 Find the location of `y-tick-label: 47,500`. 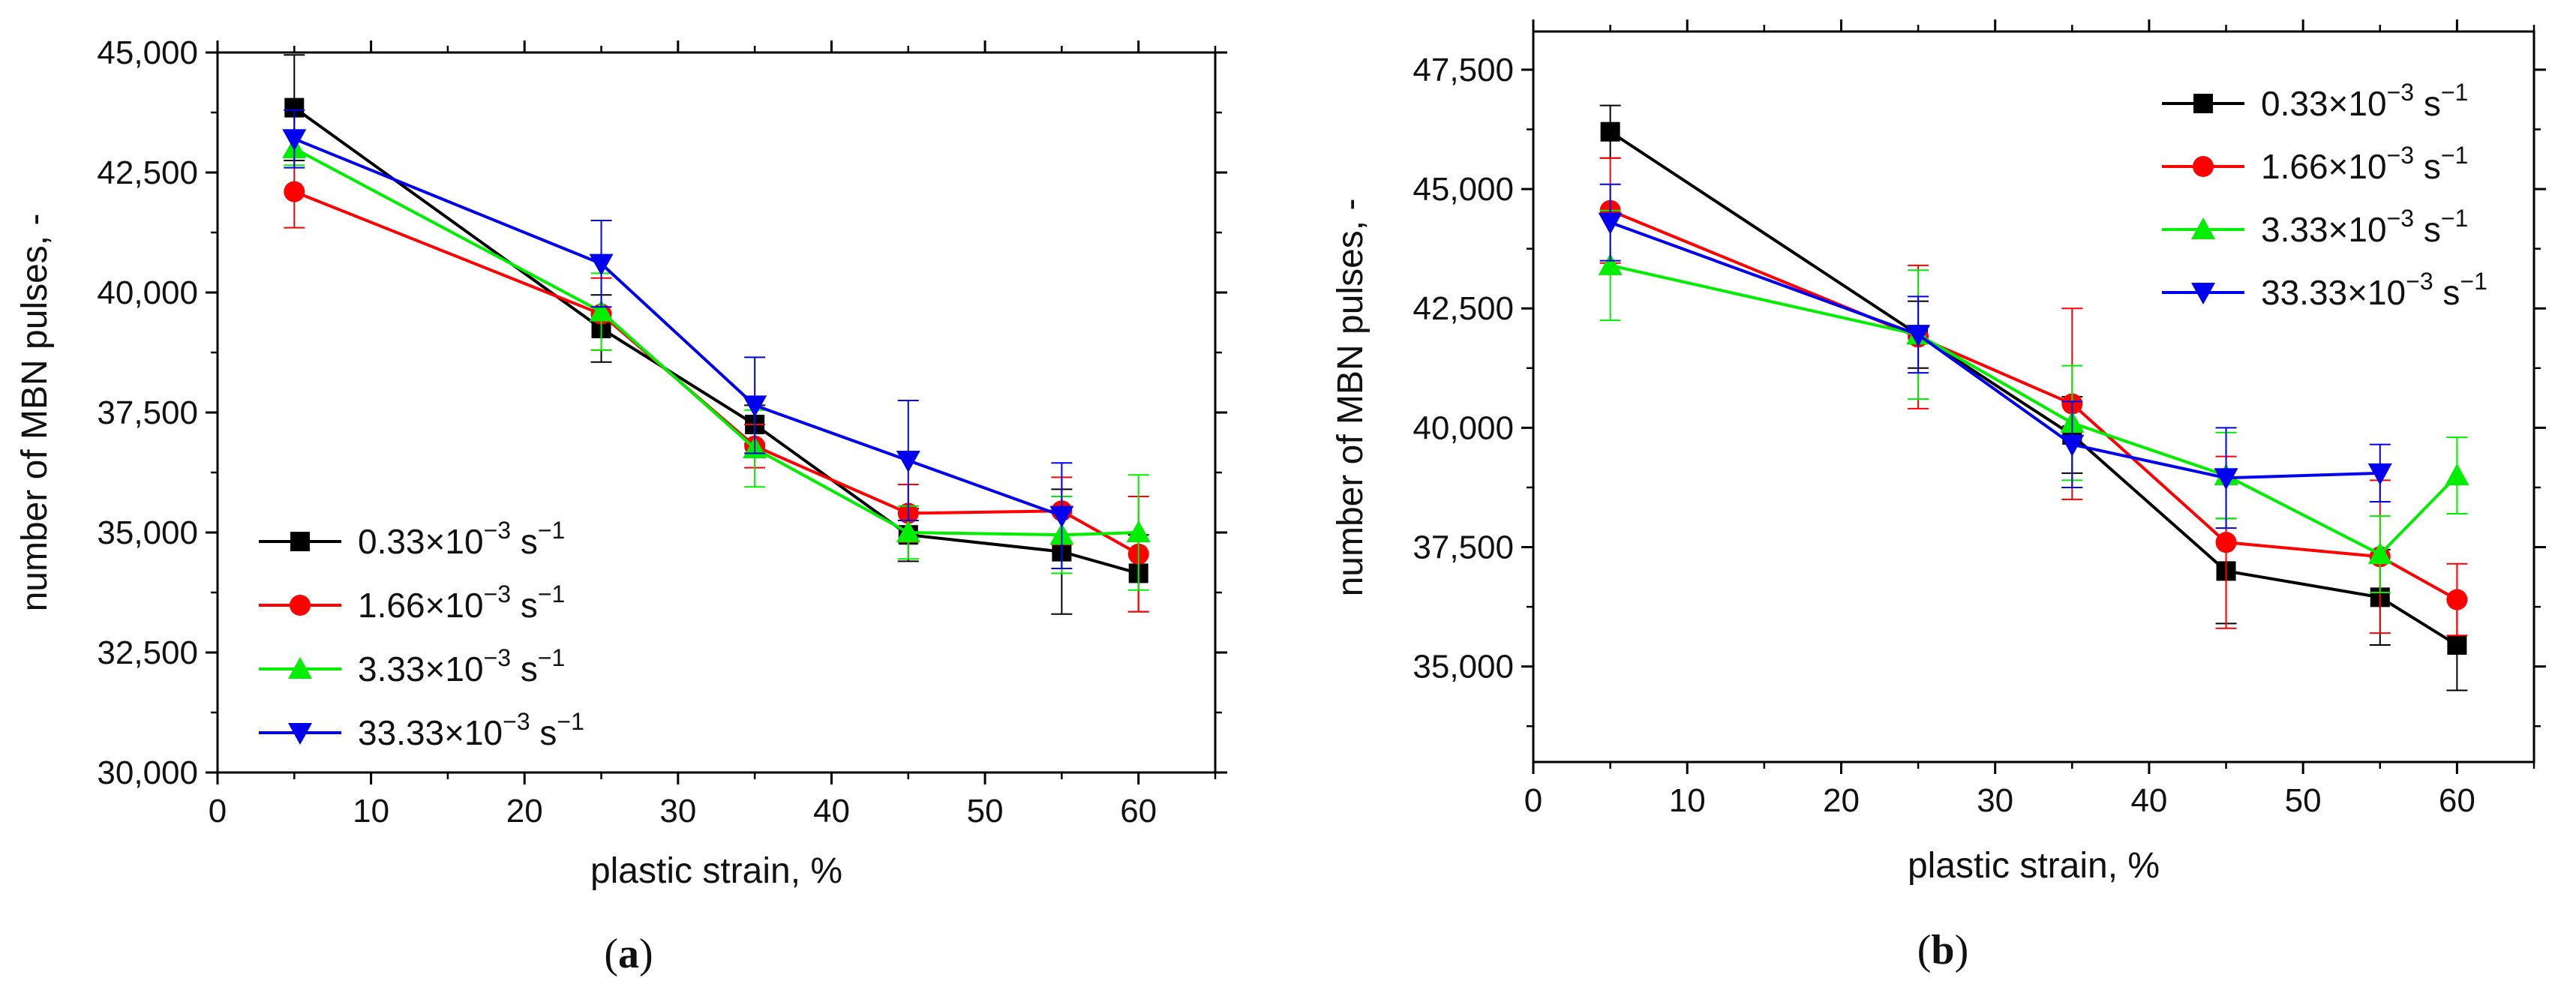

y-tick-label: 47,500 is located at coordinates (1463, 70).